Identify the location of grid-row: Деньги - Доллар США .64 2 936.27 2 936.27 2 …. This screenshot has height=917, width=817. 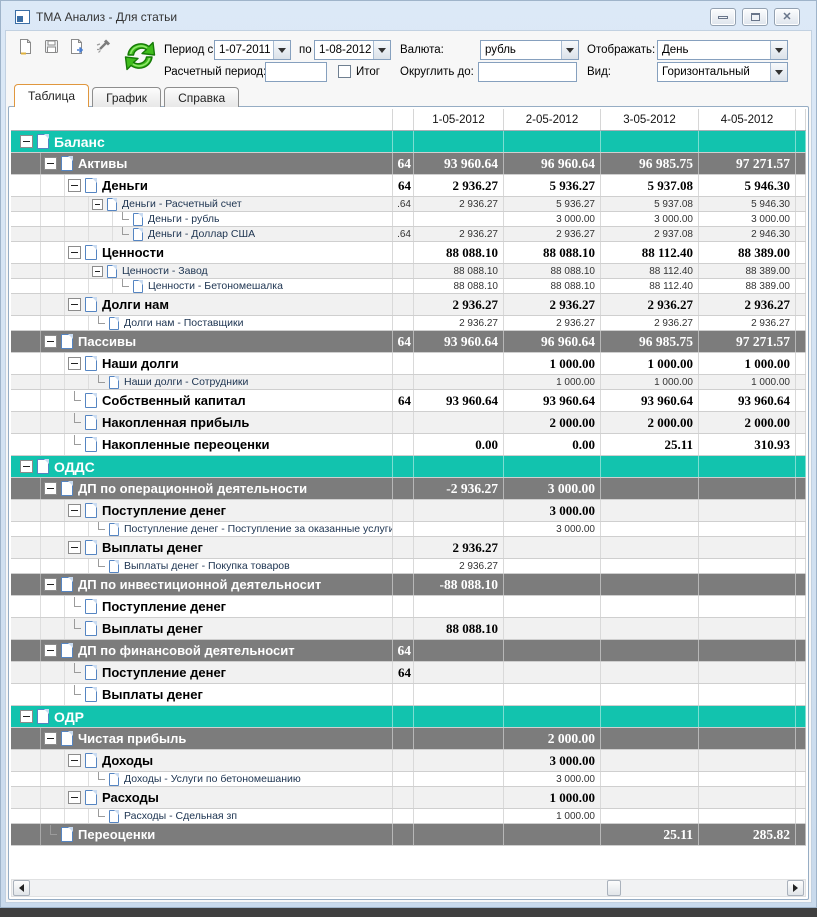
(408, 234).